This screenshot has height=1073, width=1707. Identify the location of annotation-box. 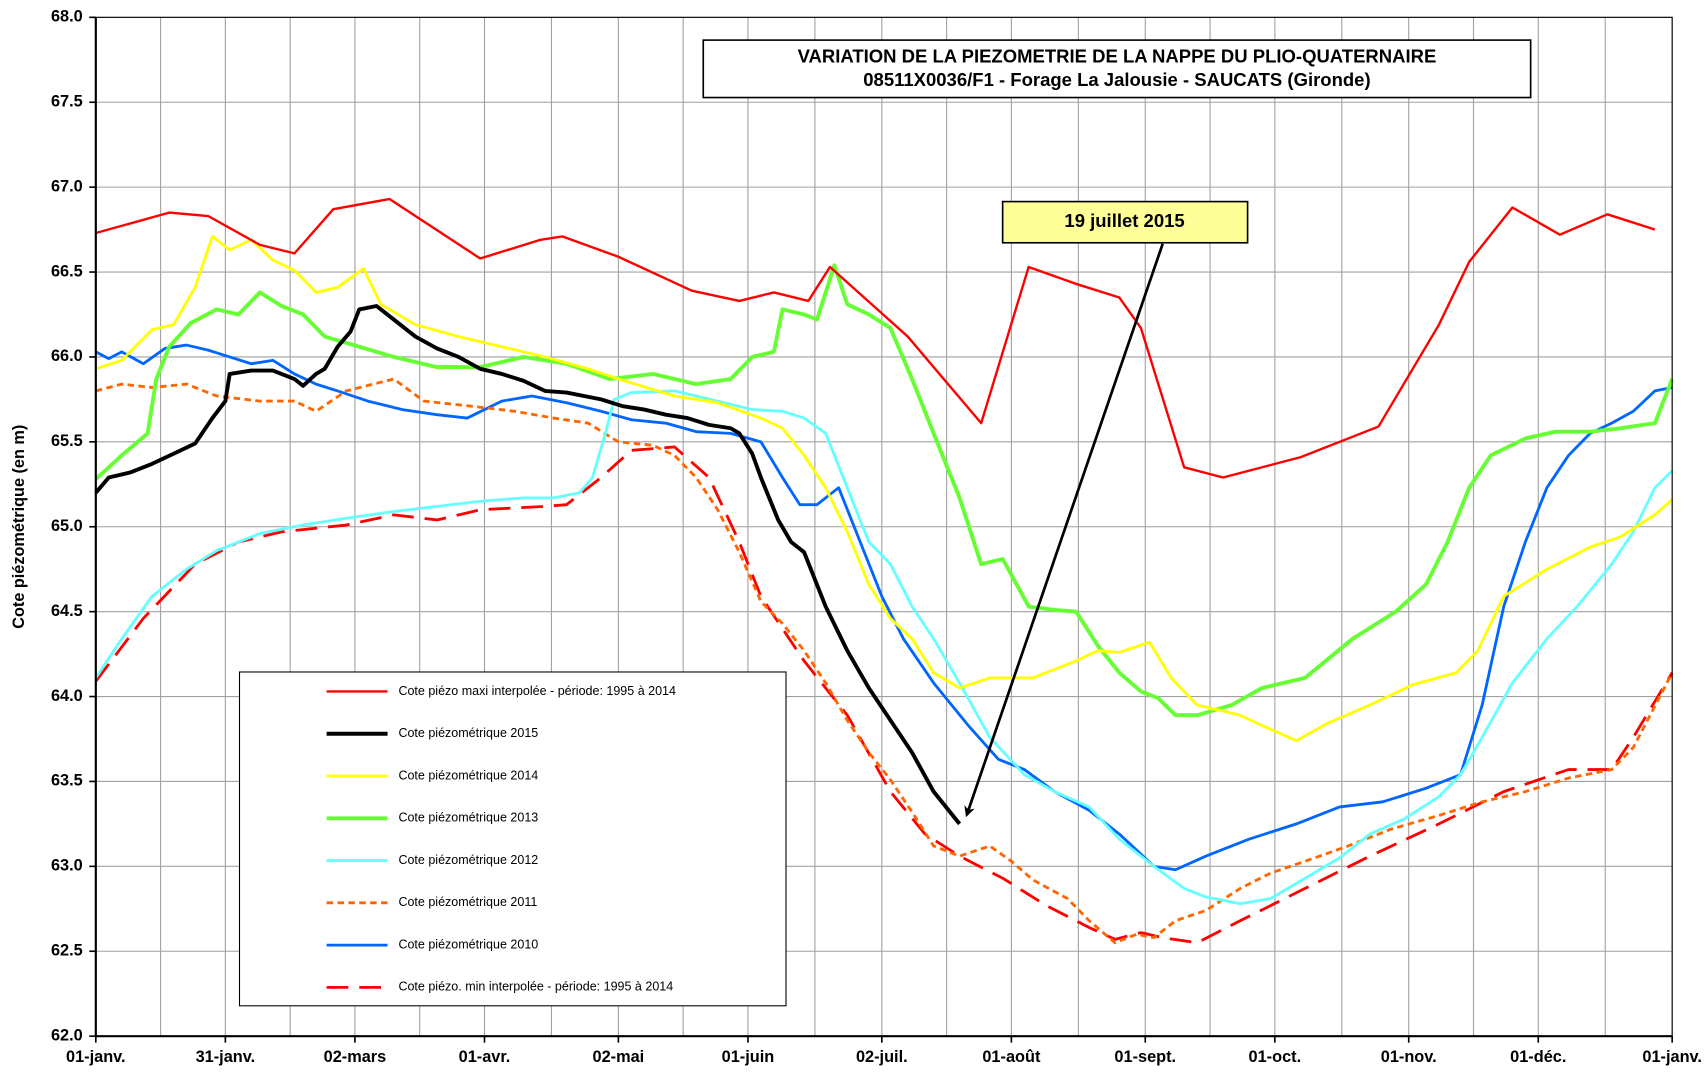
(1125, 222).